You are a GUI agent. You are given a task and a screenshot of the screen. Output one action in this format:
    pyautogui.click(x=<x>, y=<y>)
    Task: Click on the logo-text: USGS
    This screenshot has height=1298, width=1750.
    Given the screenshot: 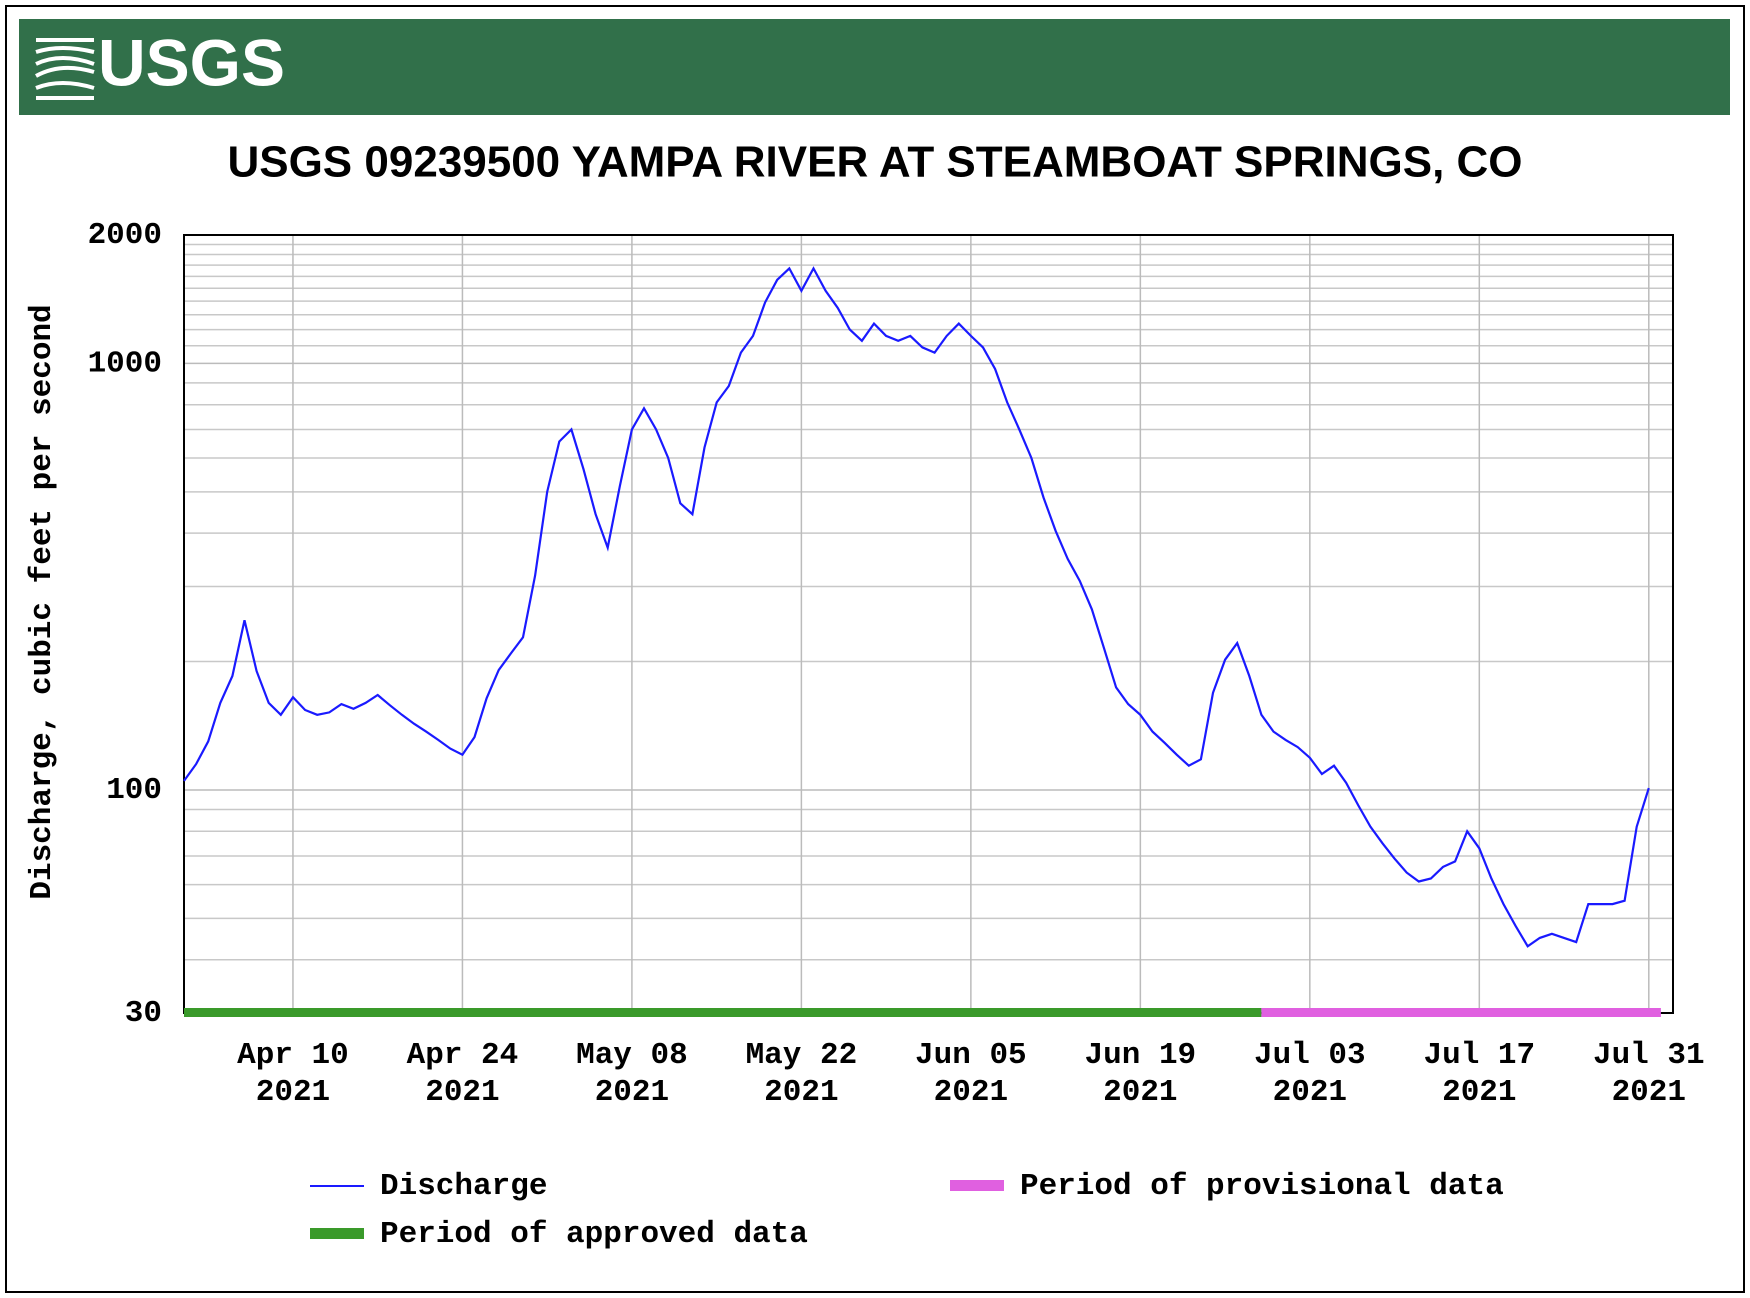 What is the action you would take?
    pyautogui.click(x=191, y=62)
    